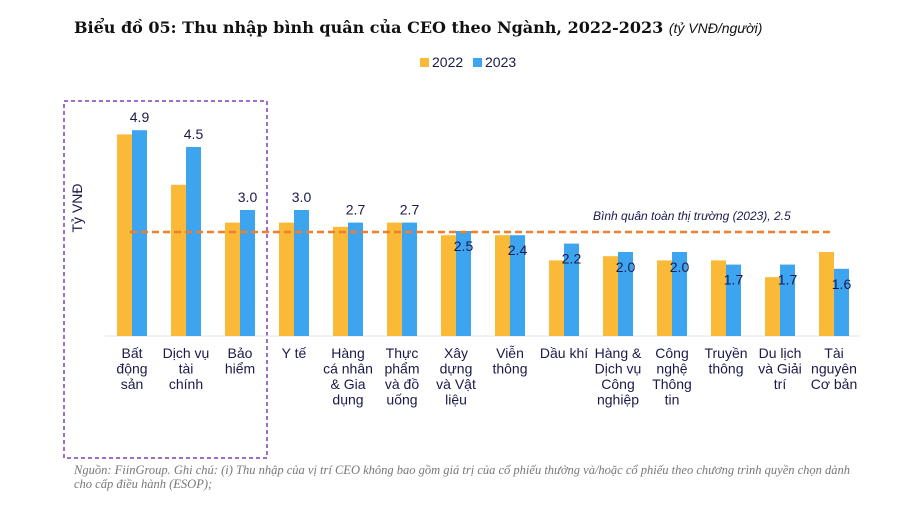 The height and width of the screenshot is (516, 900). What do you see at coordinates (680, 267) in the screenshot?
I see `data-label-2023-10: 2.0` at bounding box center [680, 267].